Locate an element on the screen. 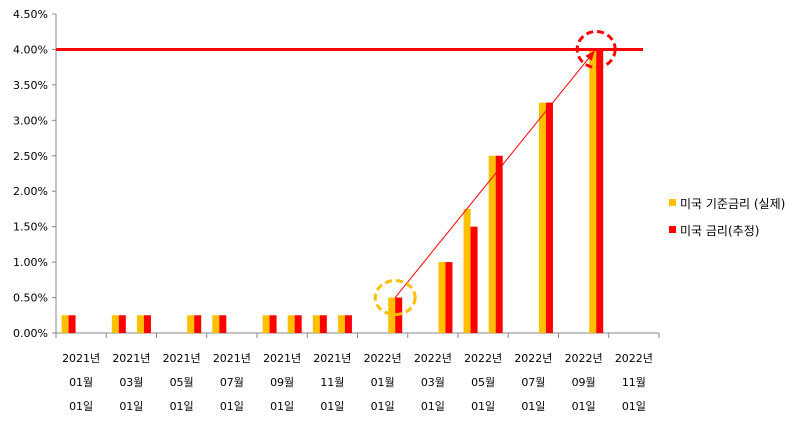 Image resolution: width=807 pixels, height=424 pixels. y-tick-label: 1.50% is located at coordinates (30, 227).